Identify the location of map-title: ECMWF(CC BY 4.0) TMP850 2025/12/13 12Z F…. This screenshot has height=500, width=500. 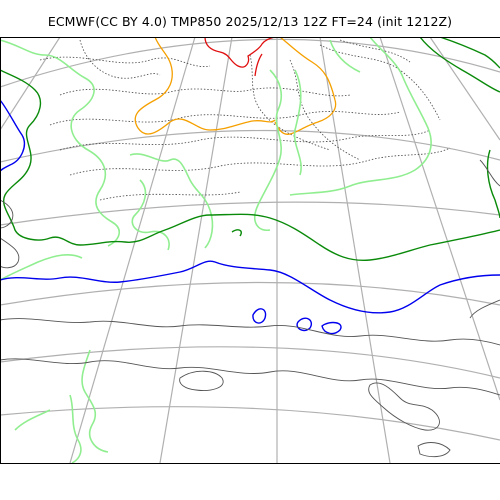
(250, 21).